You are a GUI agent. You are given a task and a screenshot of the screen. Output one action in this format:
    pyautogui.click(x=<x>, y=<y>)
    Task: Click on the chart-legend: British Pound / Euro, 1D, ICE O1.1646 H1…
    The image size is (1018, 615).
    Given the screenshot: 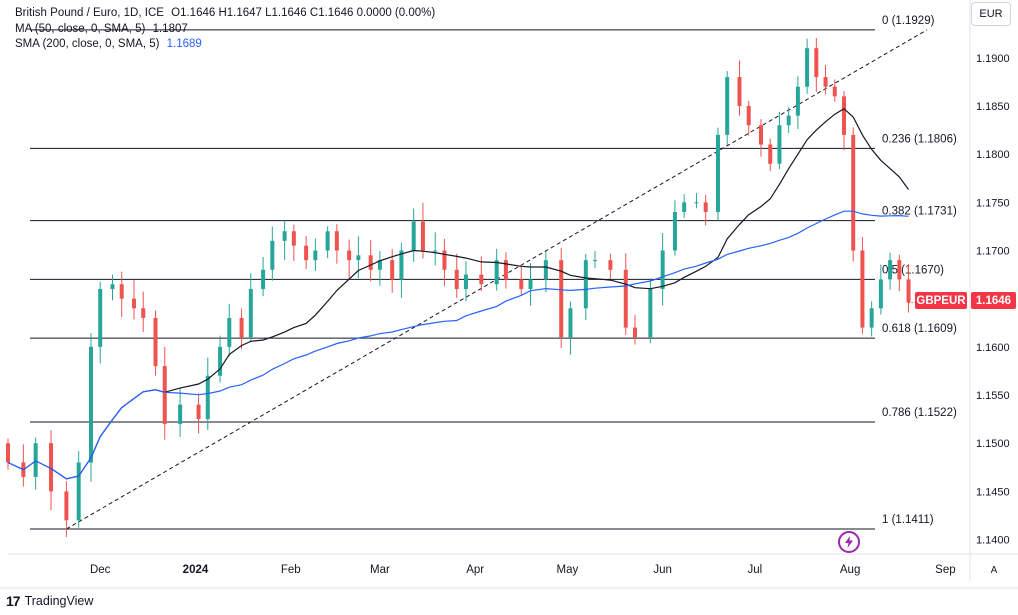 What is the action you would take?
    pyautogui.click(x=225, y=29)
    